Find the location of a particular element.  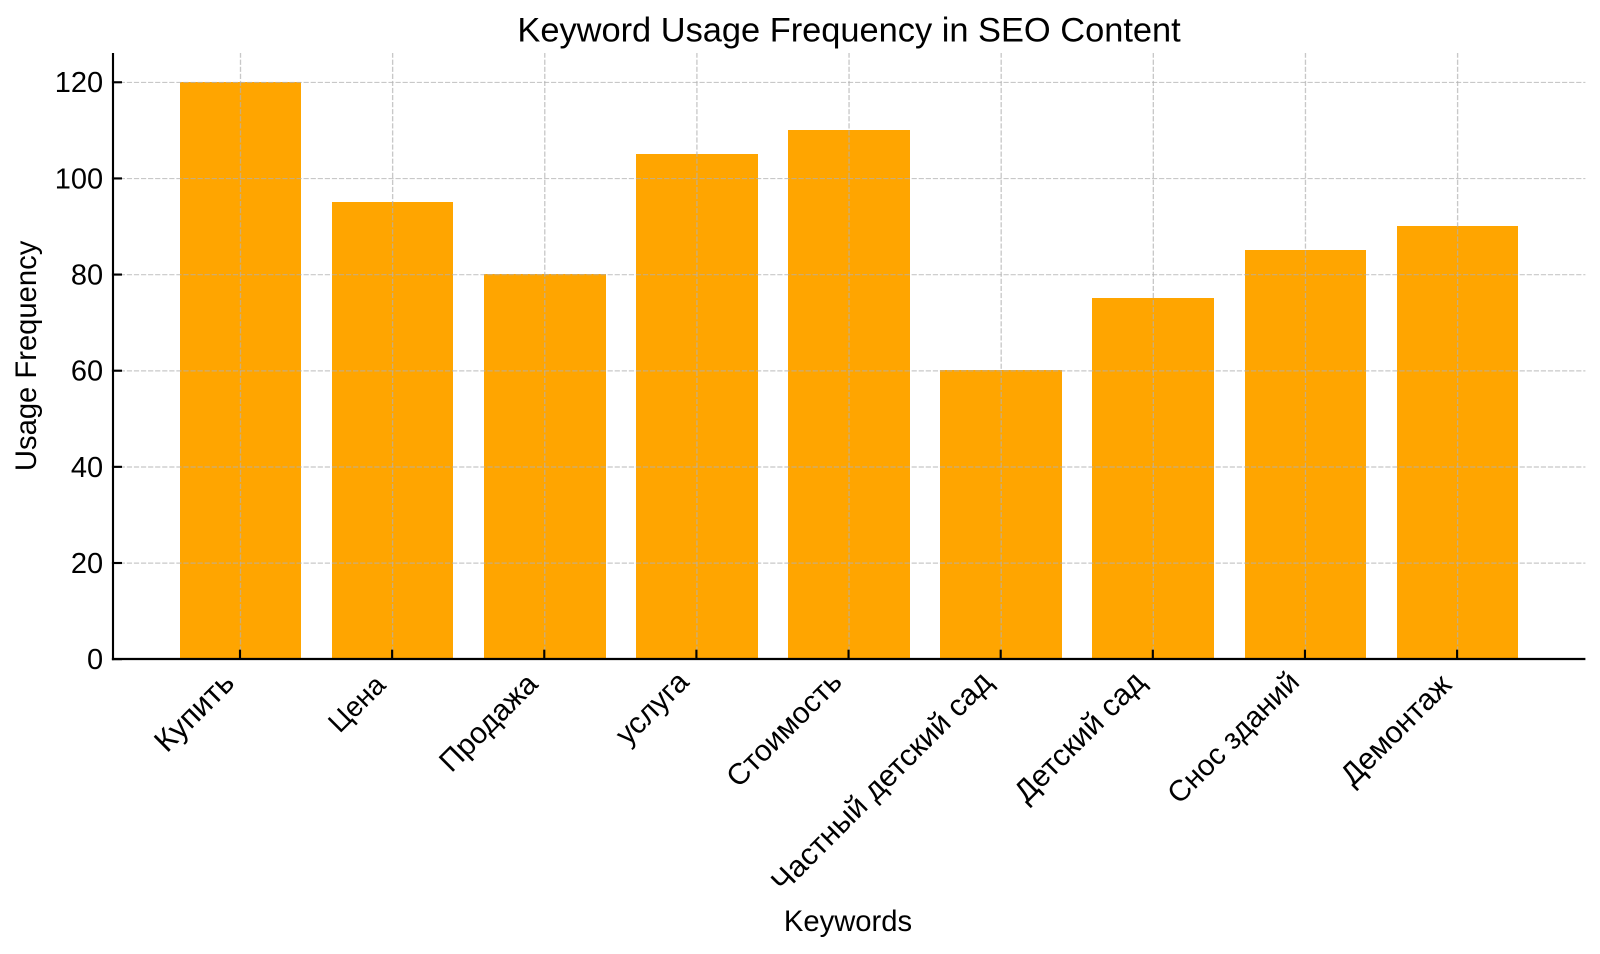

svg-text:Keyword Usage Frequency in SEO: Keyword Usage Frequency in SEO Content is located at coordinates (849, 30).